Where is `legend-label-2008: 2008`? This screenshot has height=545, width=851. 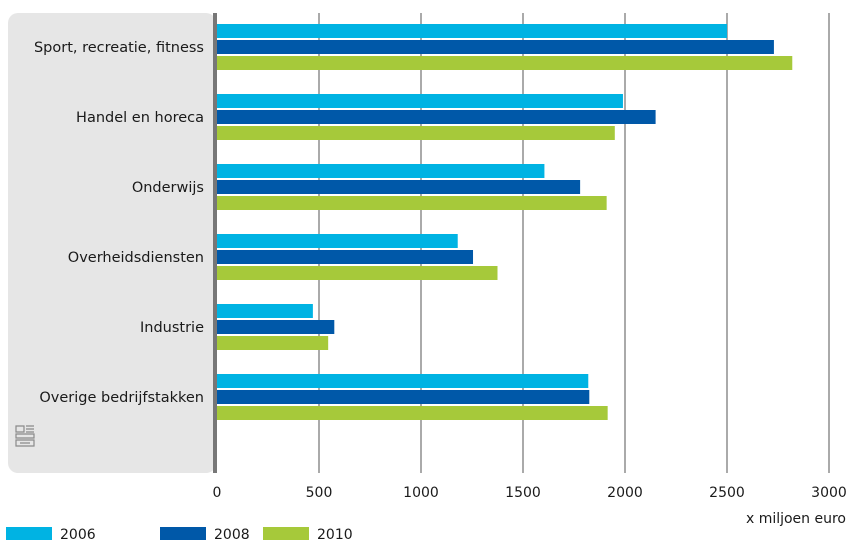 legend-label-2008: 2008 is located at coordinates (232, 535).